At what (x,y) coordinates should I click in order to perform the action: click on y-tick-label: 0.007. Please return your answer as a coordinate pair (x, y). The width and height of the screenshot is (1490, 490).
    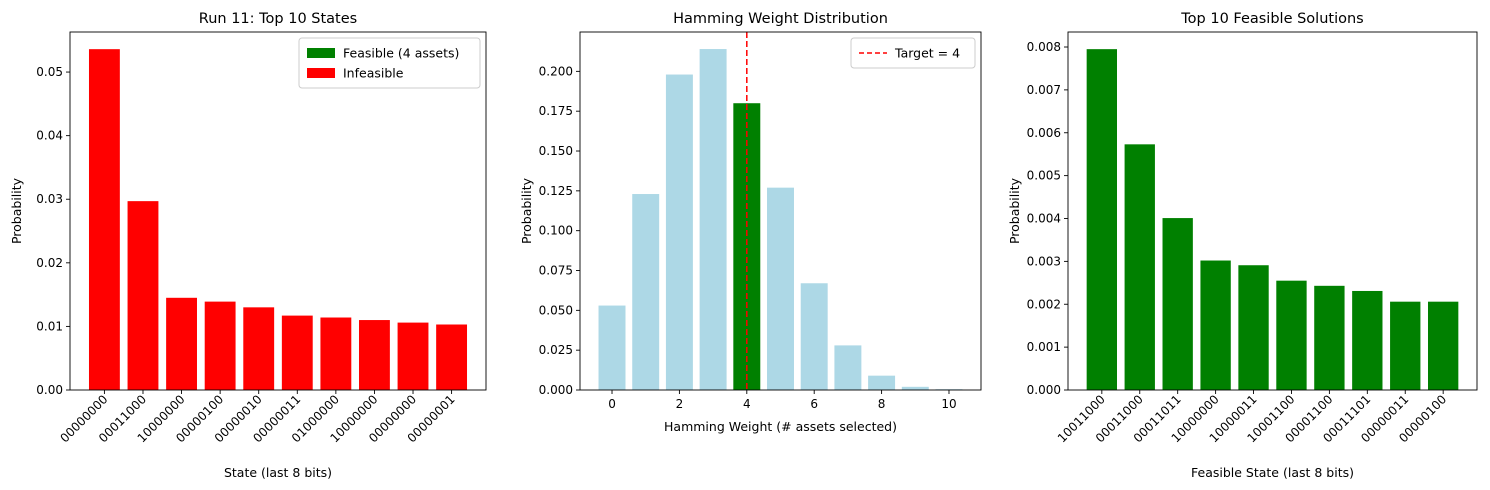
    Looking at the image, I should click on (1044, 90).